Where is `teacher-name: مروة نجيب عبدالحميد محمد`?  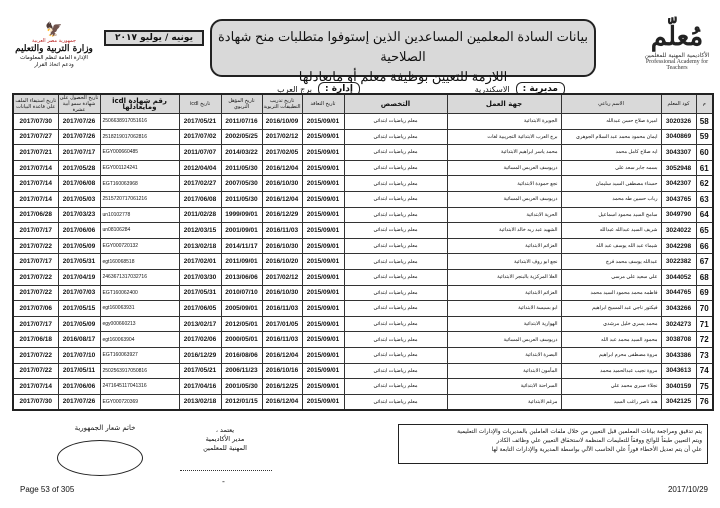 teacher-name: مروة نجيب عبدالحميد محمد is located at coordinates (611, 371).